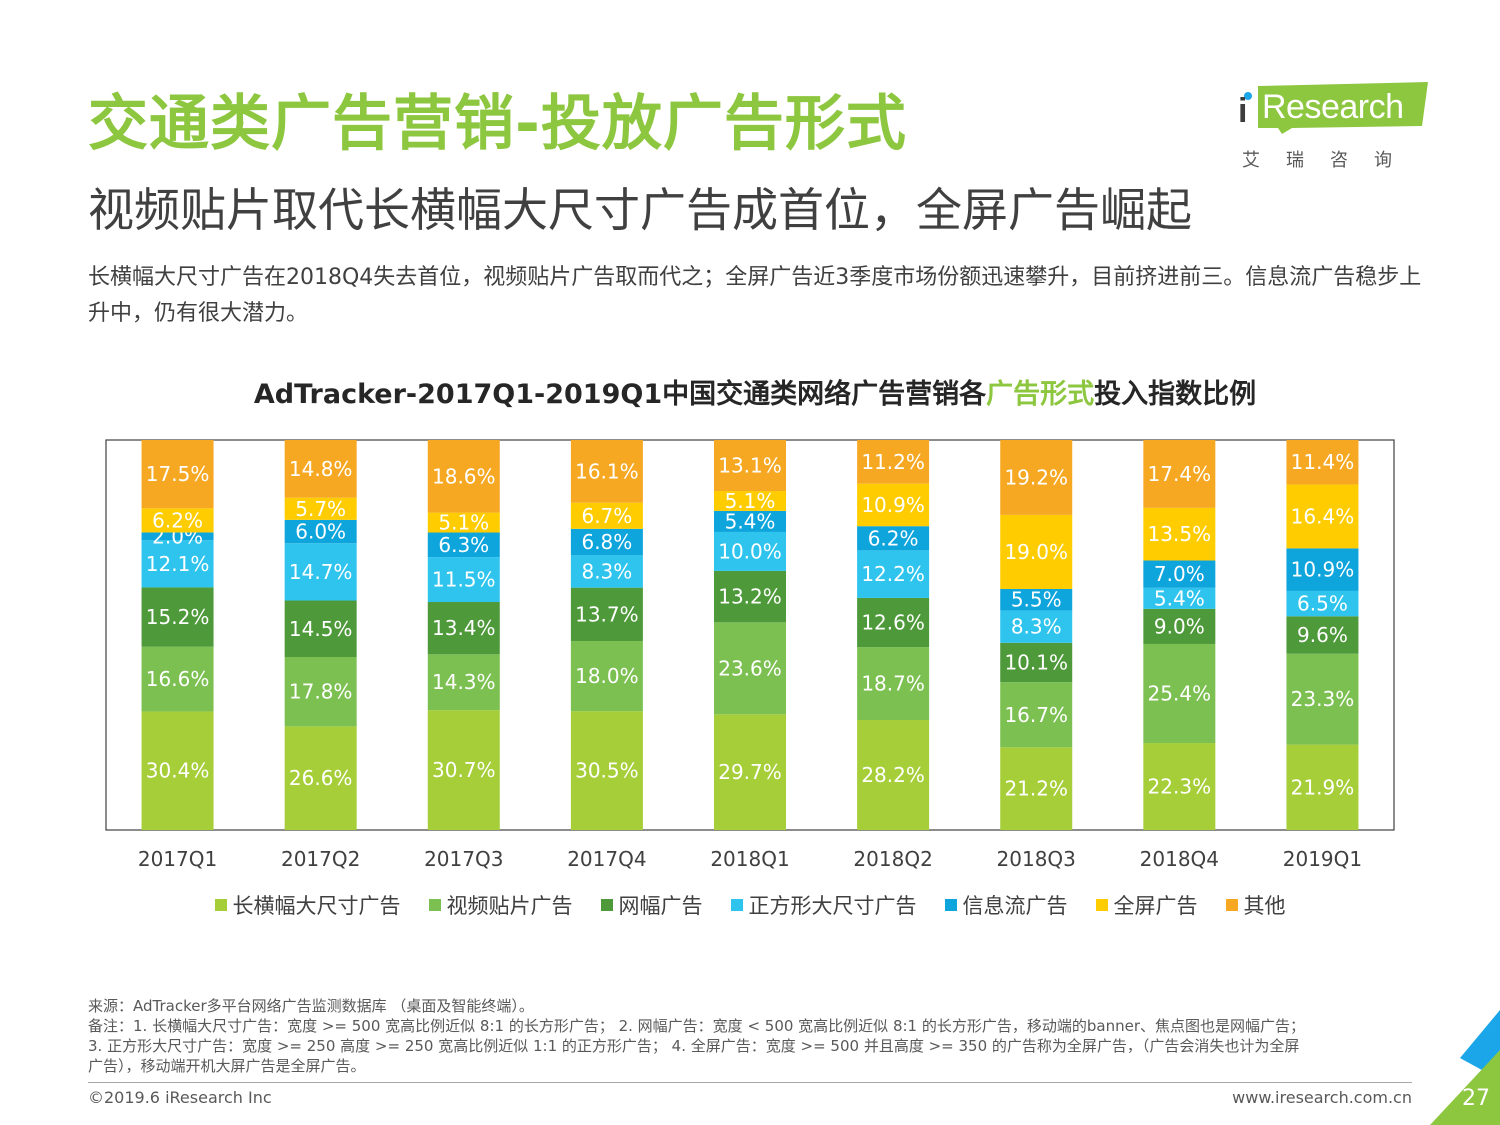  I want to click on data-label: 10.0%, so click(750, 551).